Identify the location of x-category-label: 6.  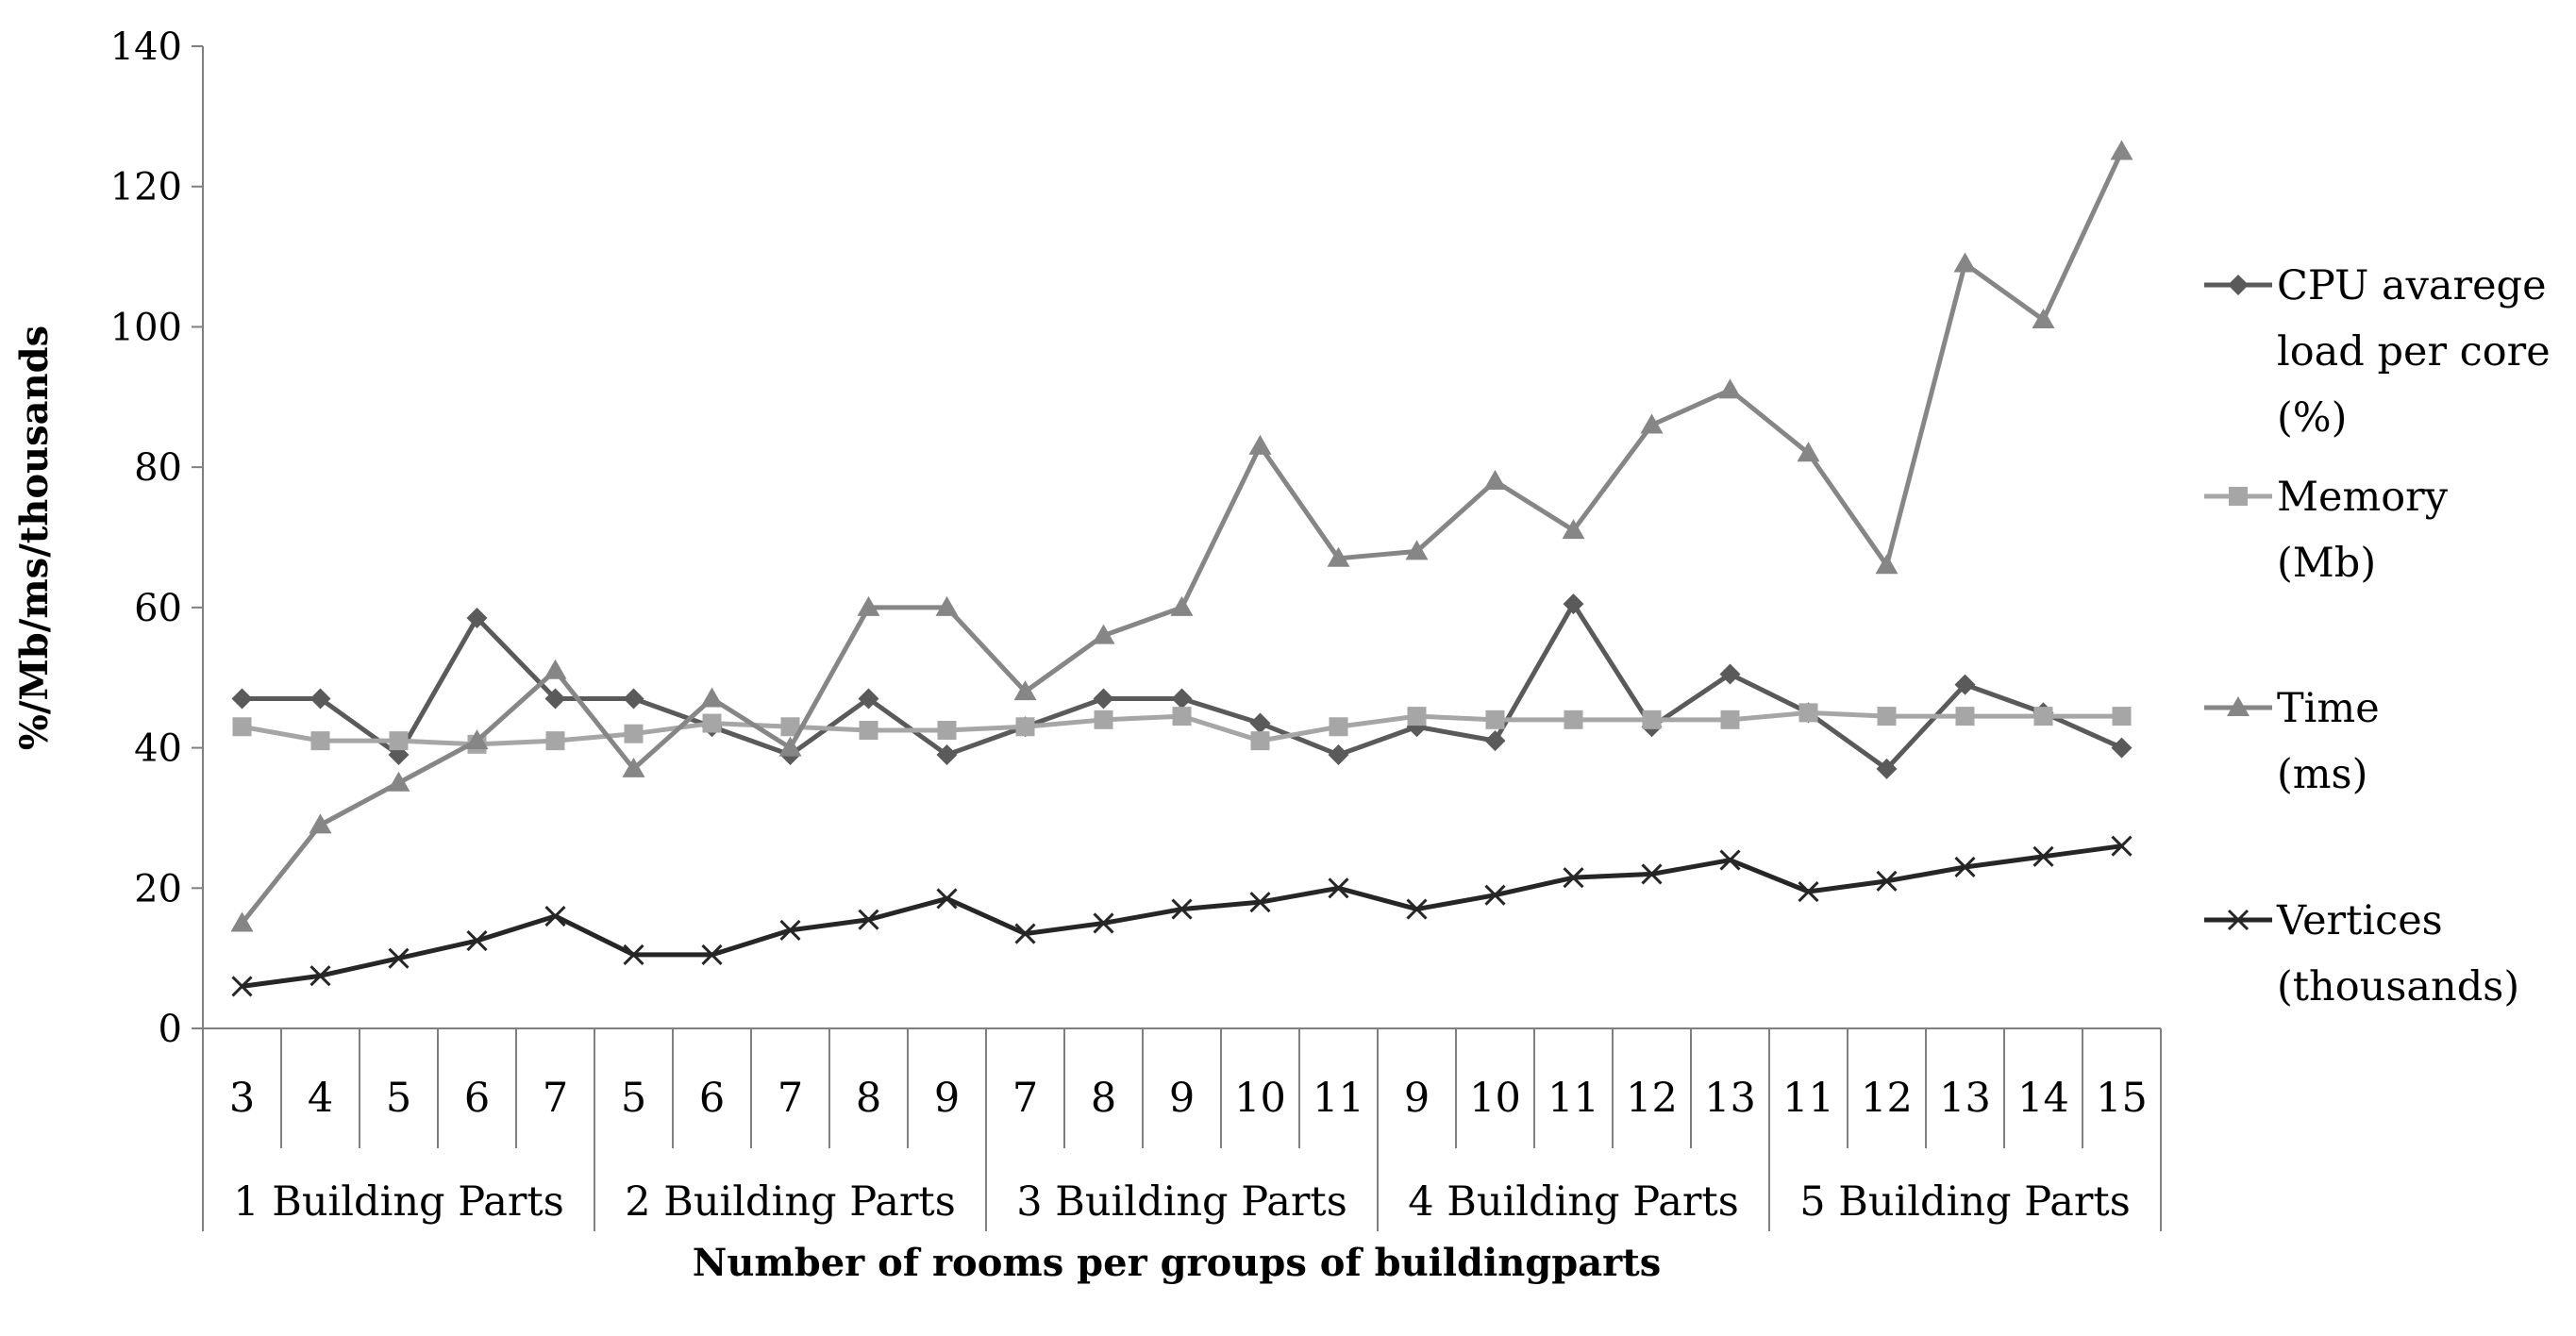
(712, 1098).